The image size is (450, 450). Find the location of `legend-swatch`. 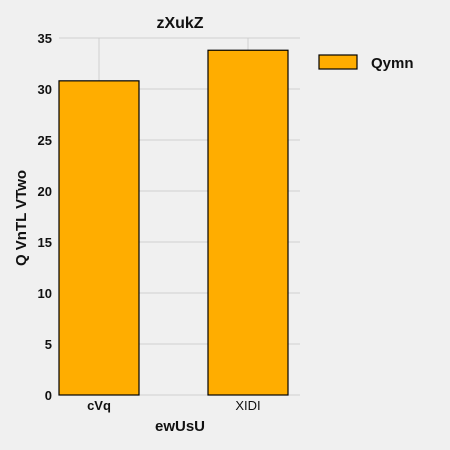

legend-swatch is located at coordinates (338, 62).